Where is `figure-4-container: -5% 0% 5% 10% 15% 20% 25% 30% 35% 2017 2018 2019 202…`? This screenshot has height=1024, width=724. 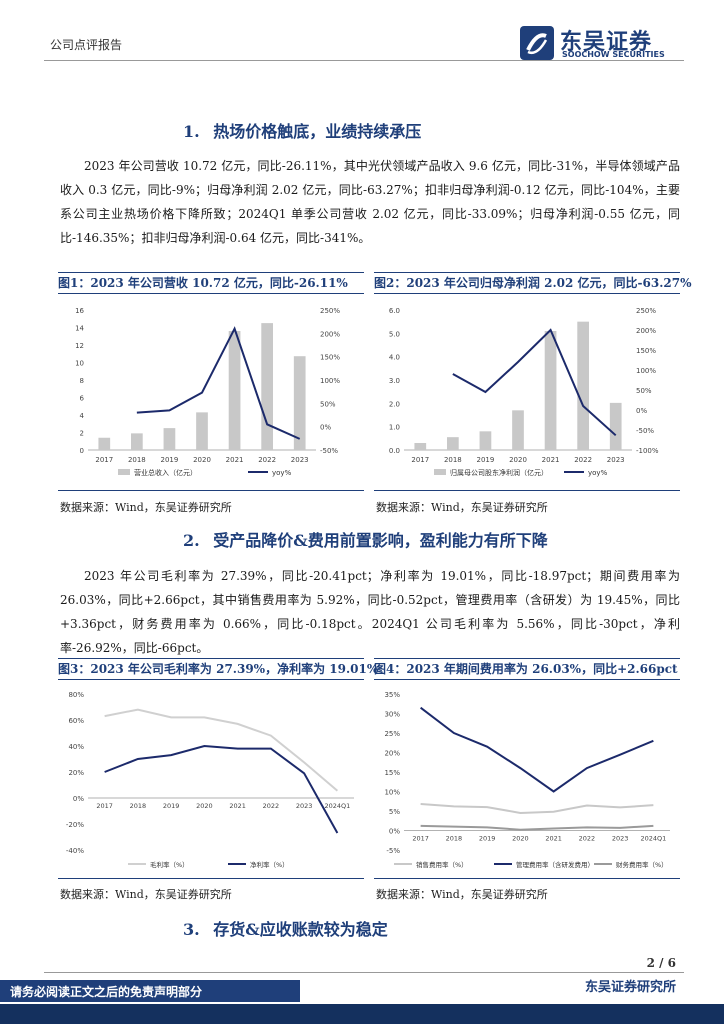 figure-4-container: -5% 0% 5% 10% 15% 20% 25% 30% 35% 2017 2018 2019 202… is located at coordinates (527, 779).